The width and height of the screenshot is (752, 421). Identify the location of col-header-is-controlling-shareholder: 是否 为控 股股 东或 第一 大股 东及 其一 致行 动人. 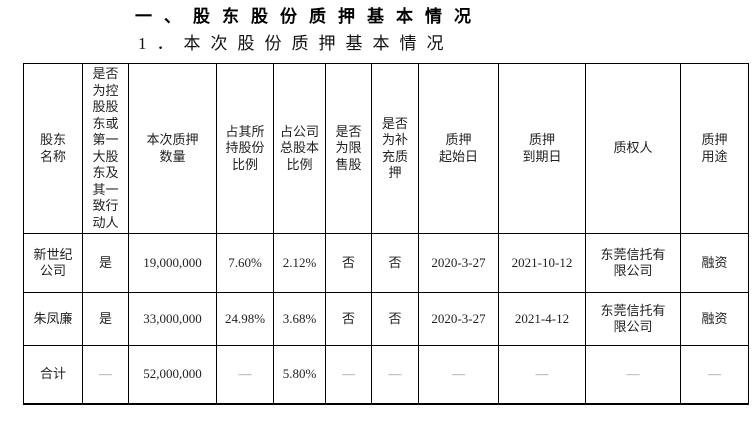
(105, 148).